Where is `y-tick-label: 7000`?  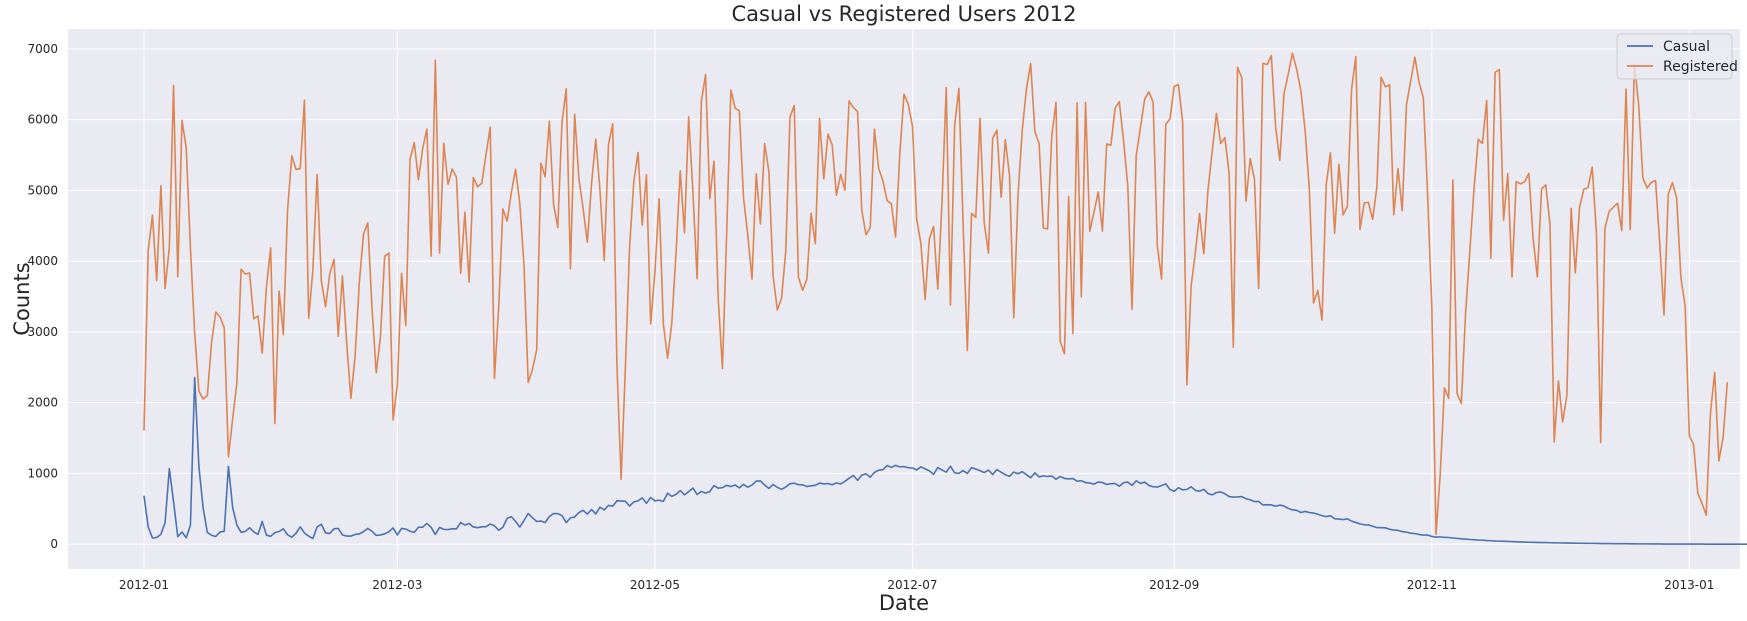
y-tick-label: 7000 is located at coordinates (42, 49).